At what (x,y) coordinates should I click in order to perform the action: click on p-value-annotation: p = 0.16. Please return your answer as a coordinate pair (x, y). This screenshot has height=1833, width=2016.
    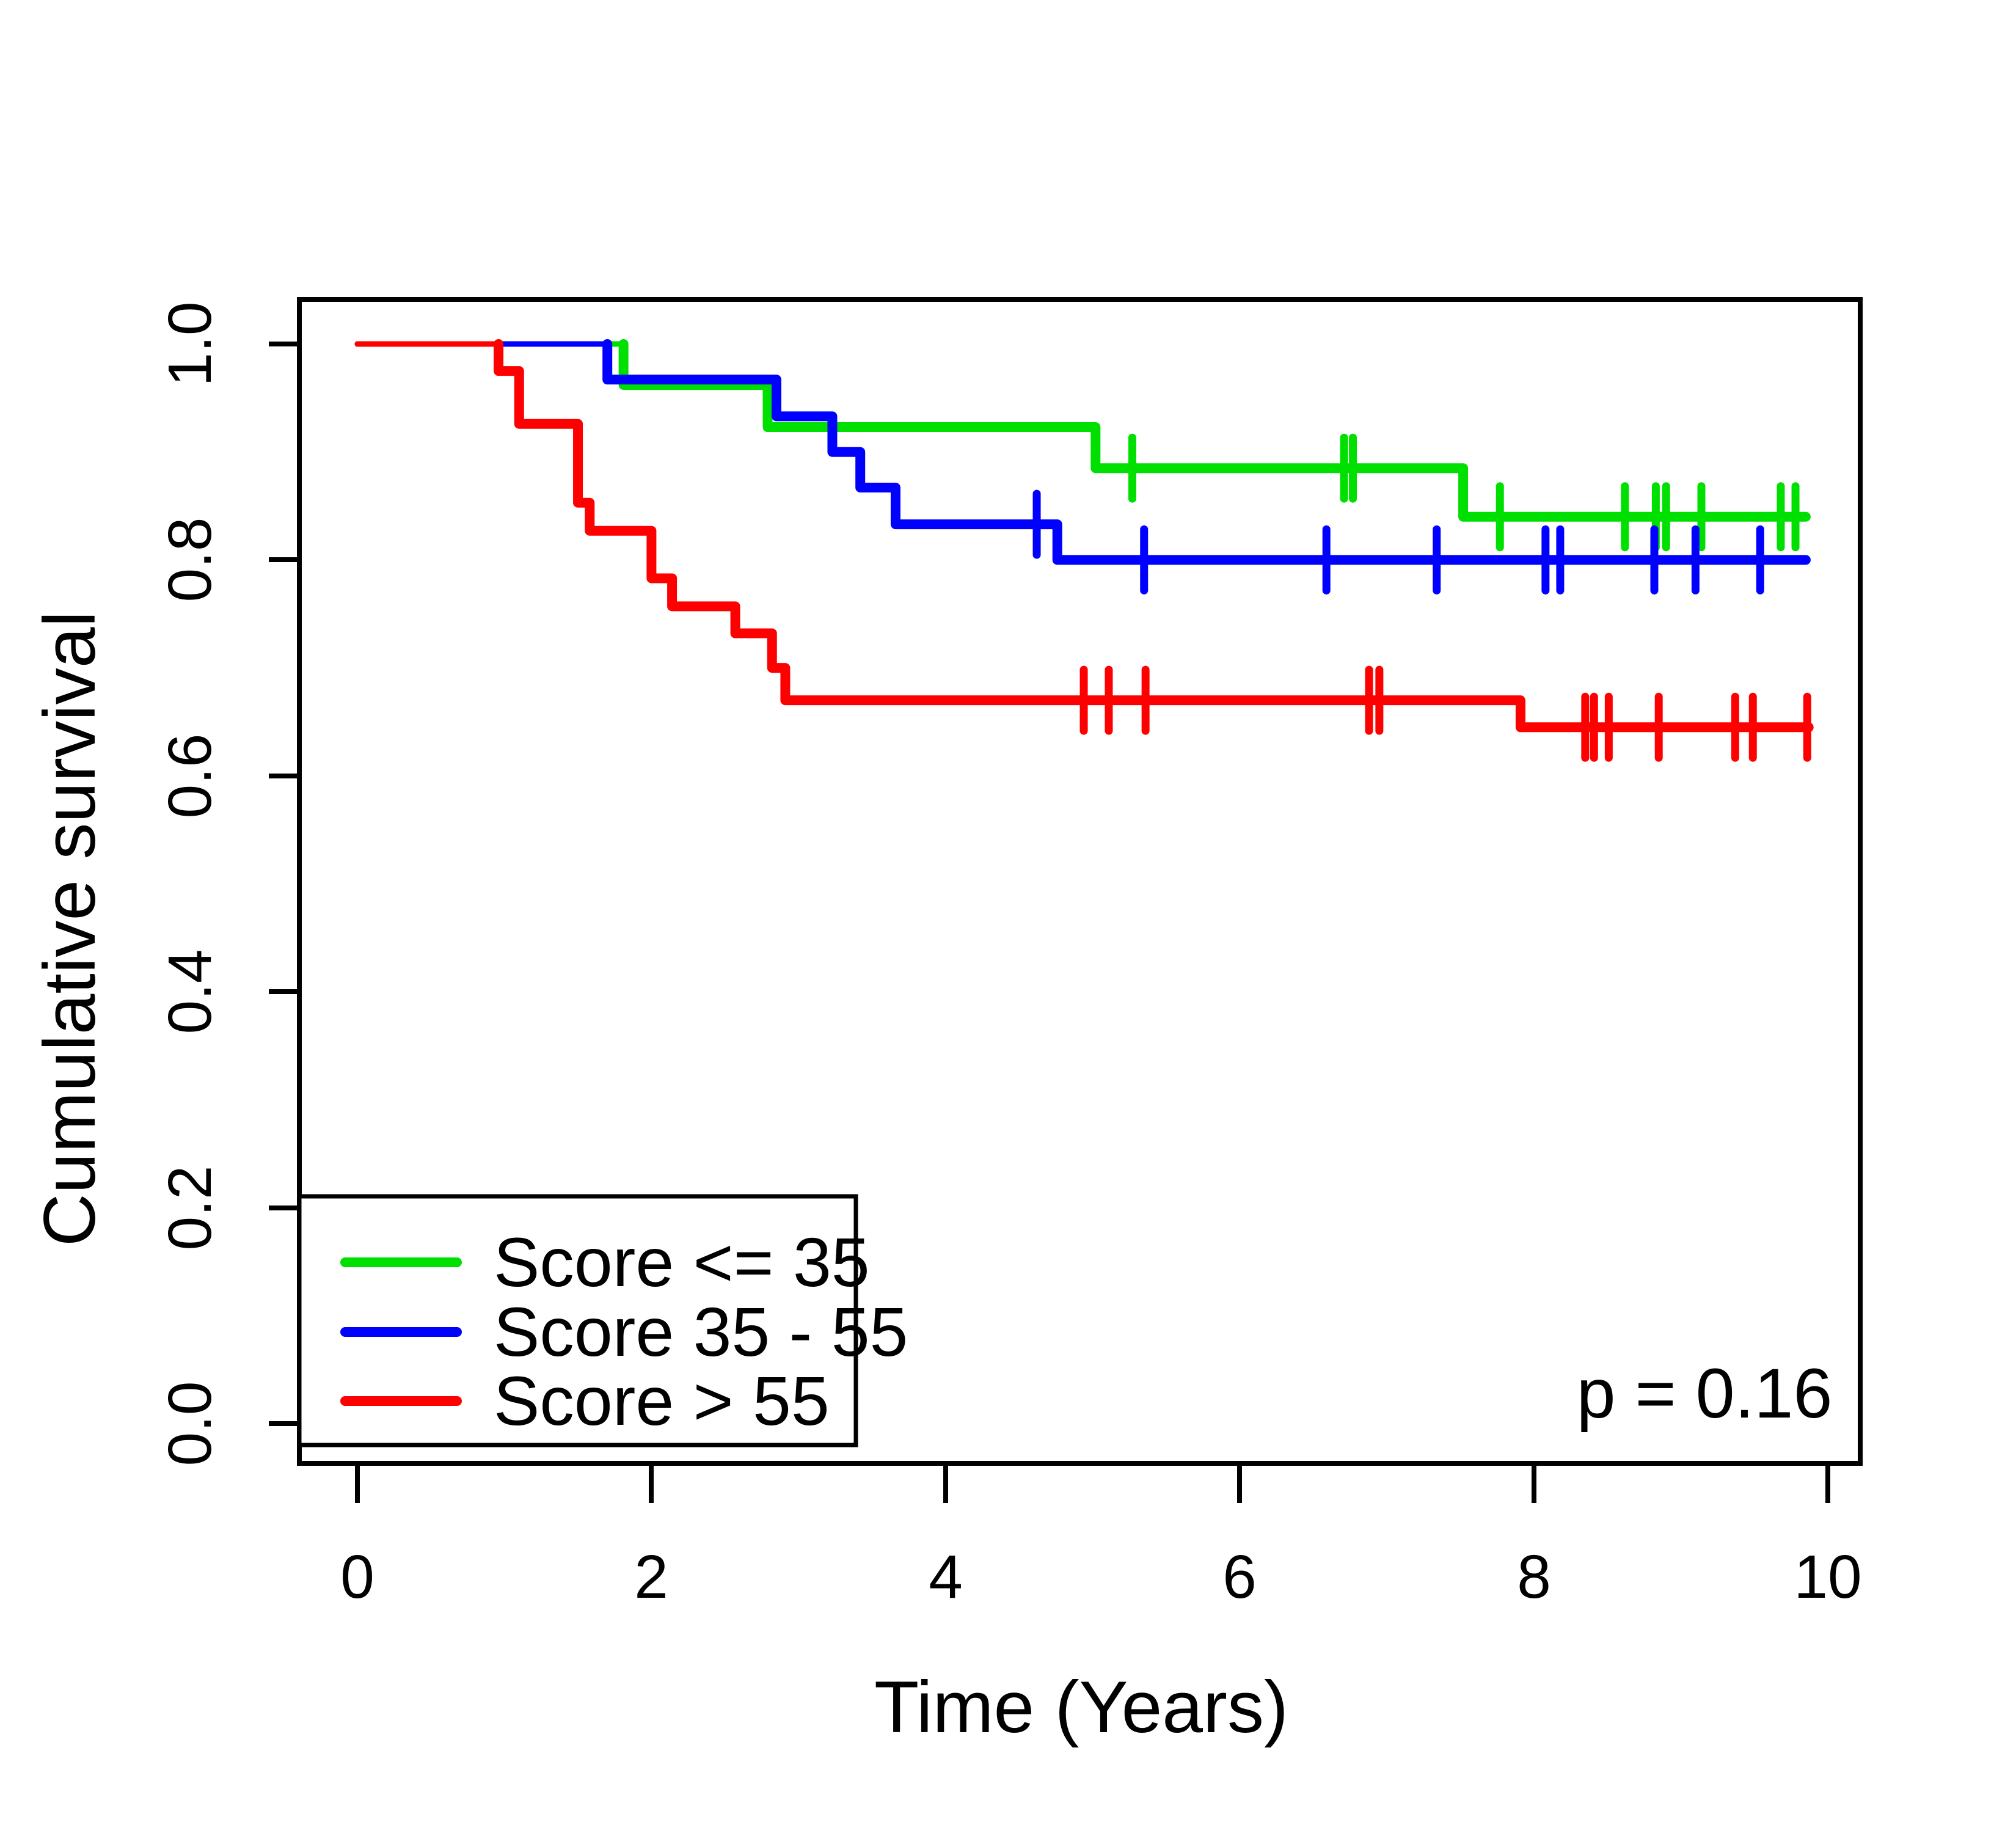
    Looking at the image, I should click on (1705, 1394).